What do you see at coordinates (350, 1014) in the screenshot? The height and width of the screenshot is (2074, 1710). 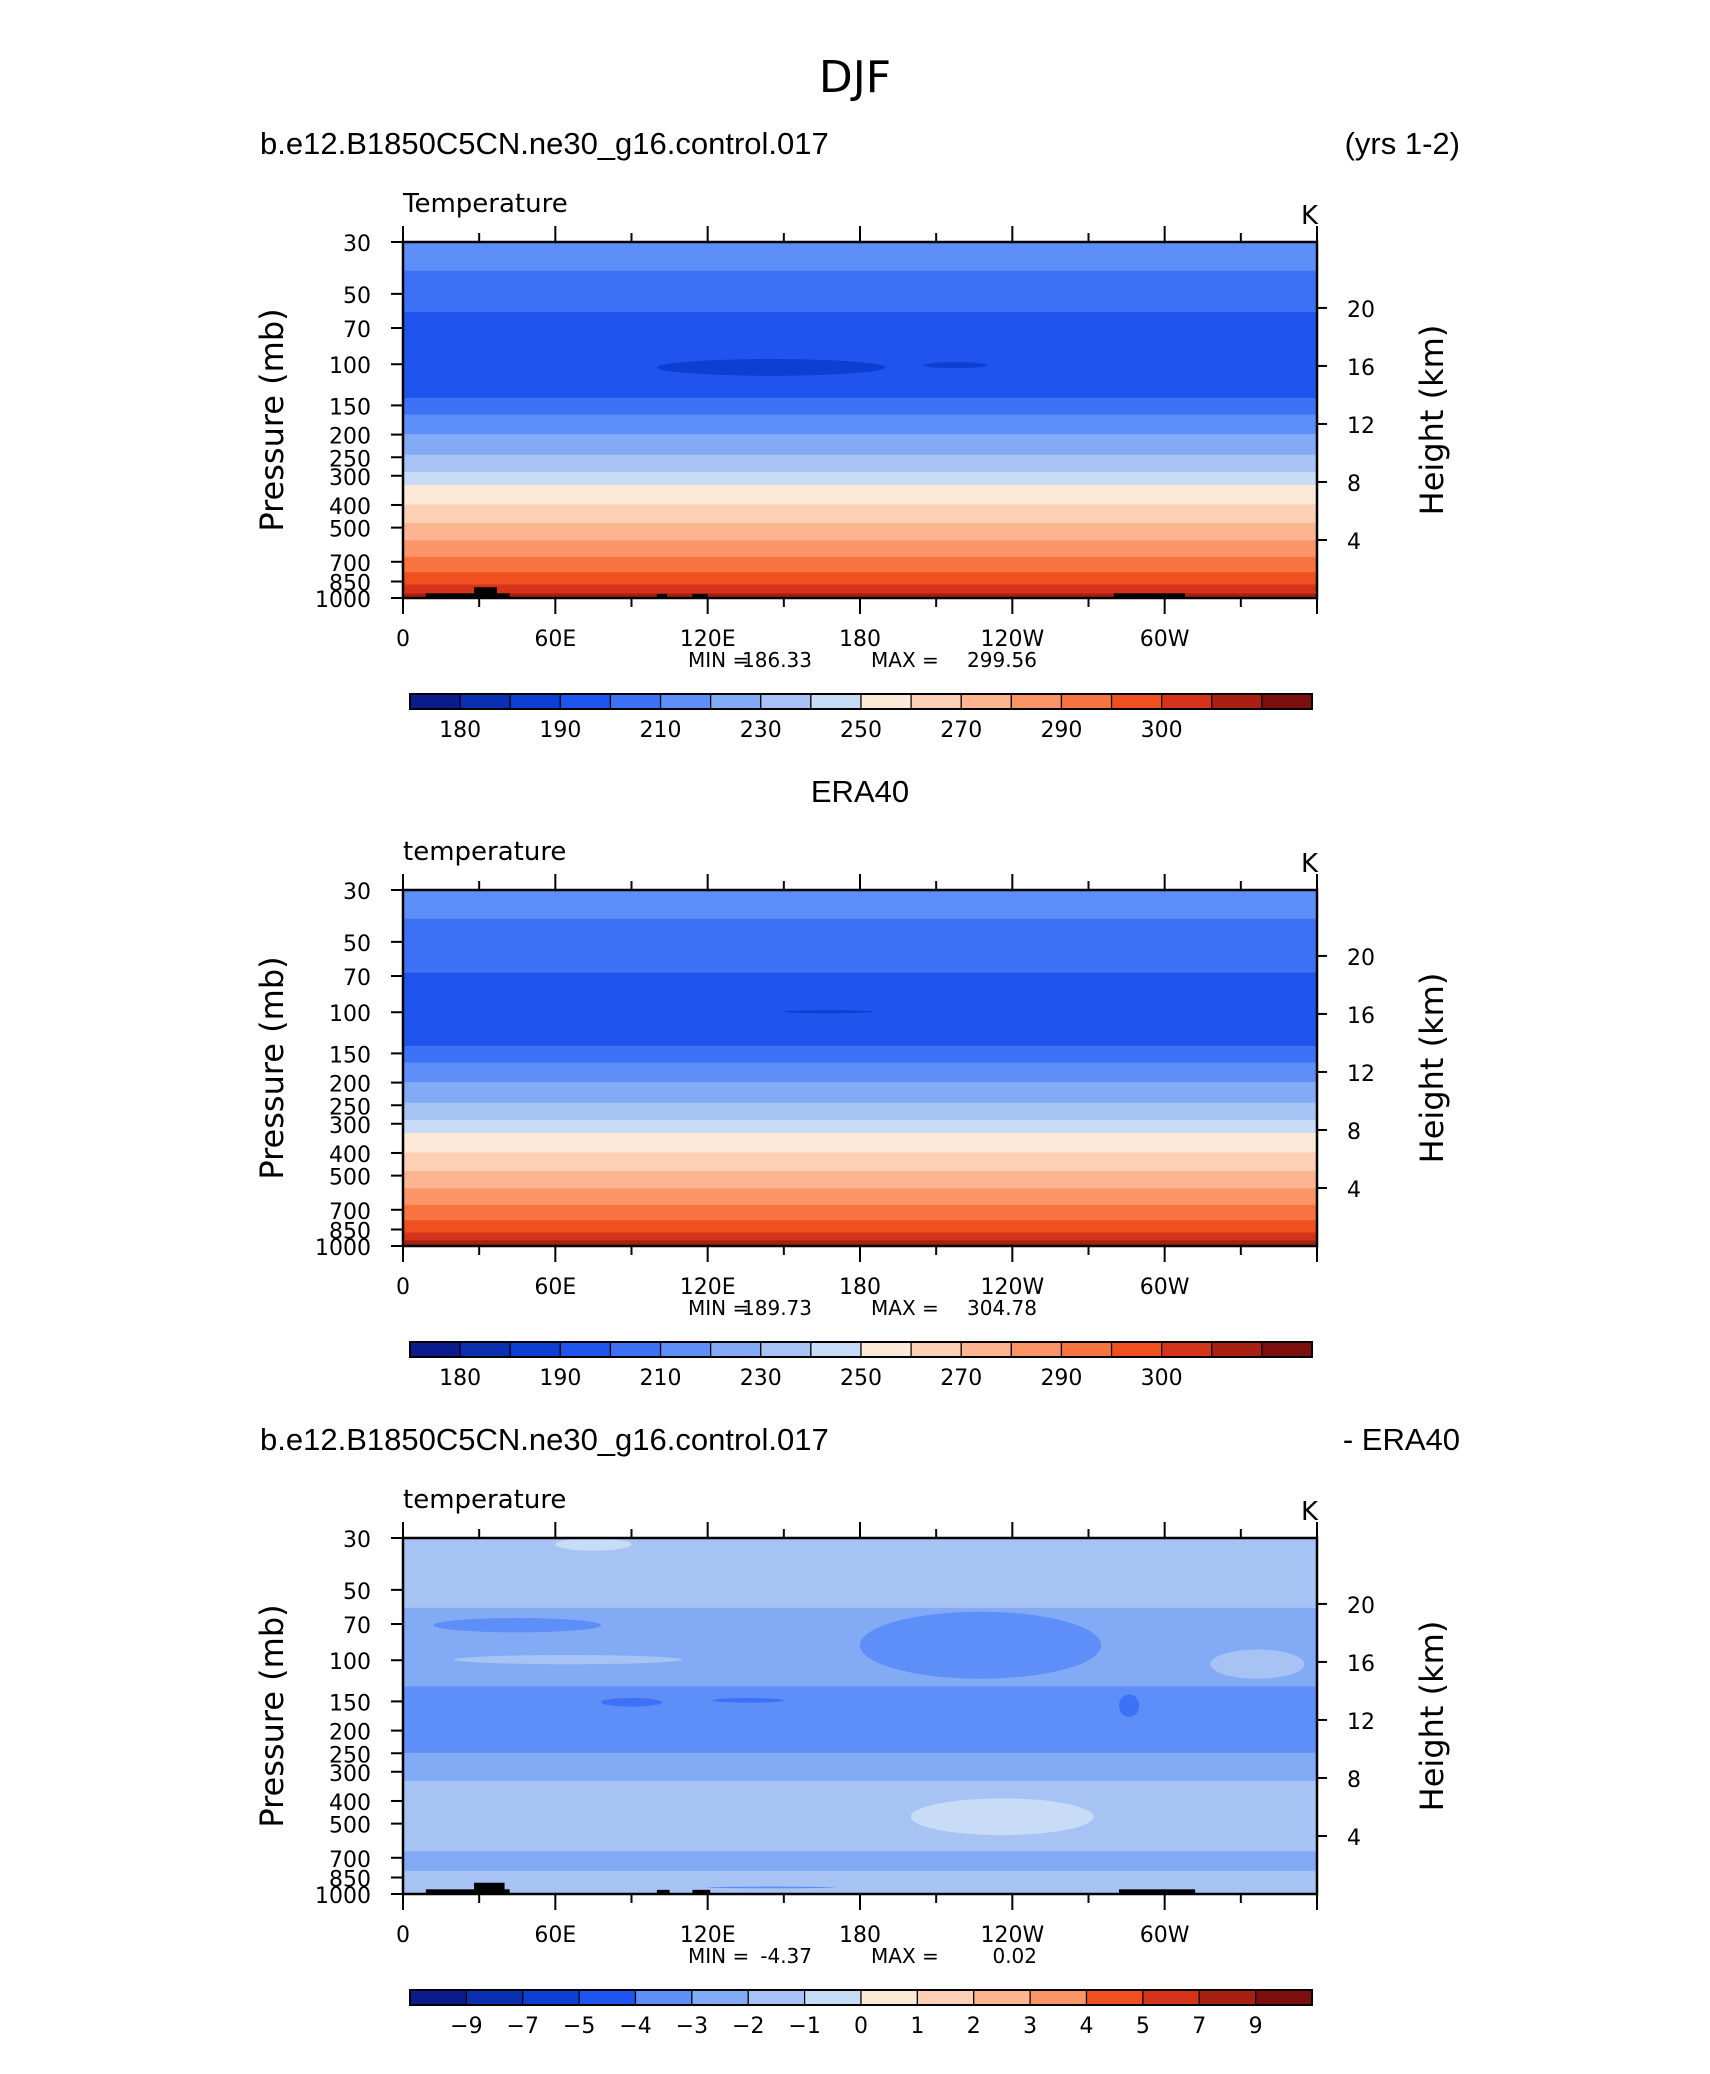 I see `y-tick-label: 100` at bounding box center [350, 1014].